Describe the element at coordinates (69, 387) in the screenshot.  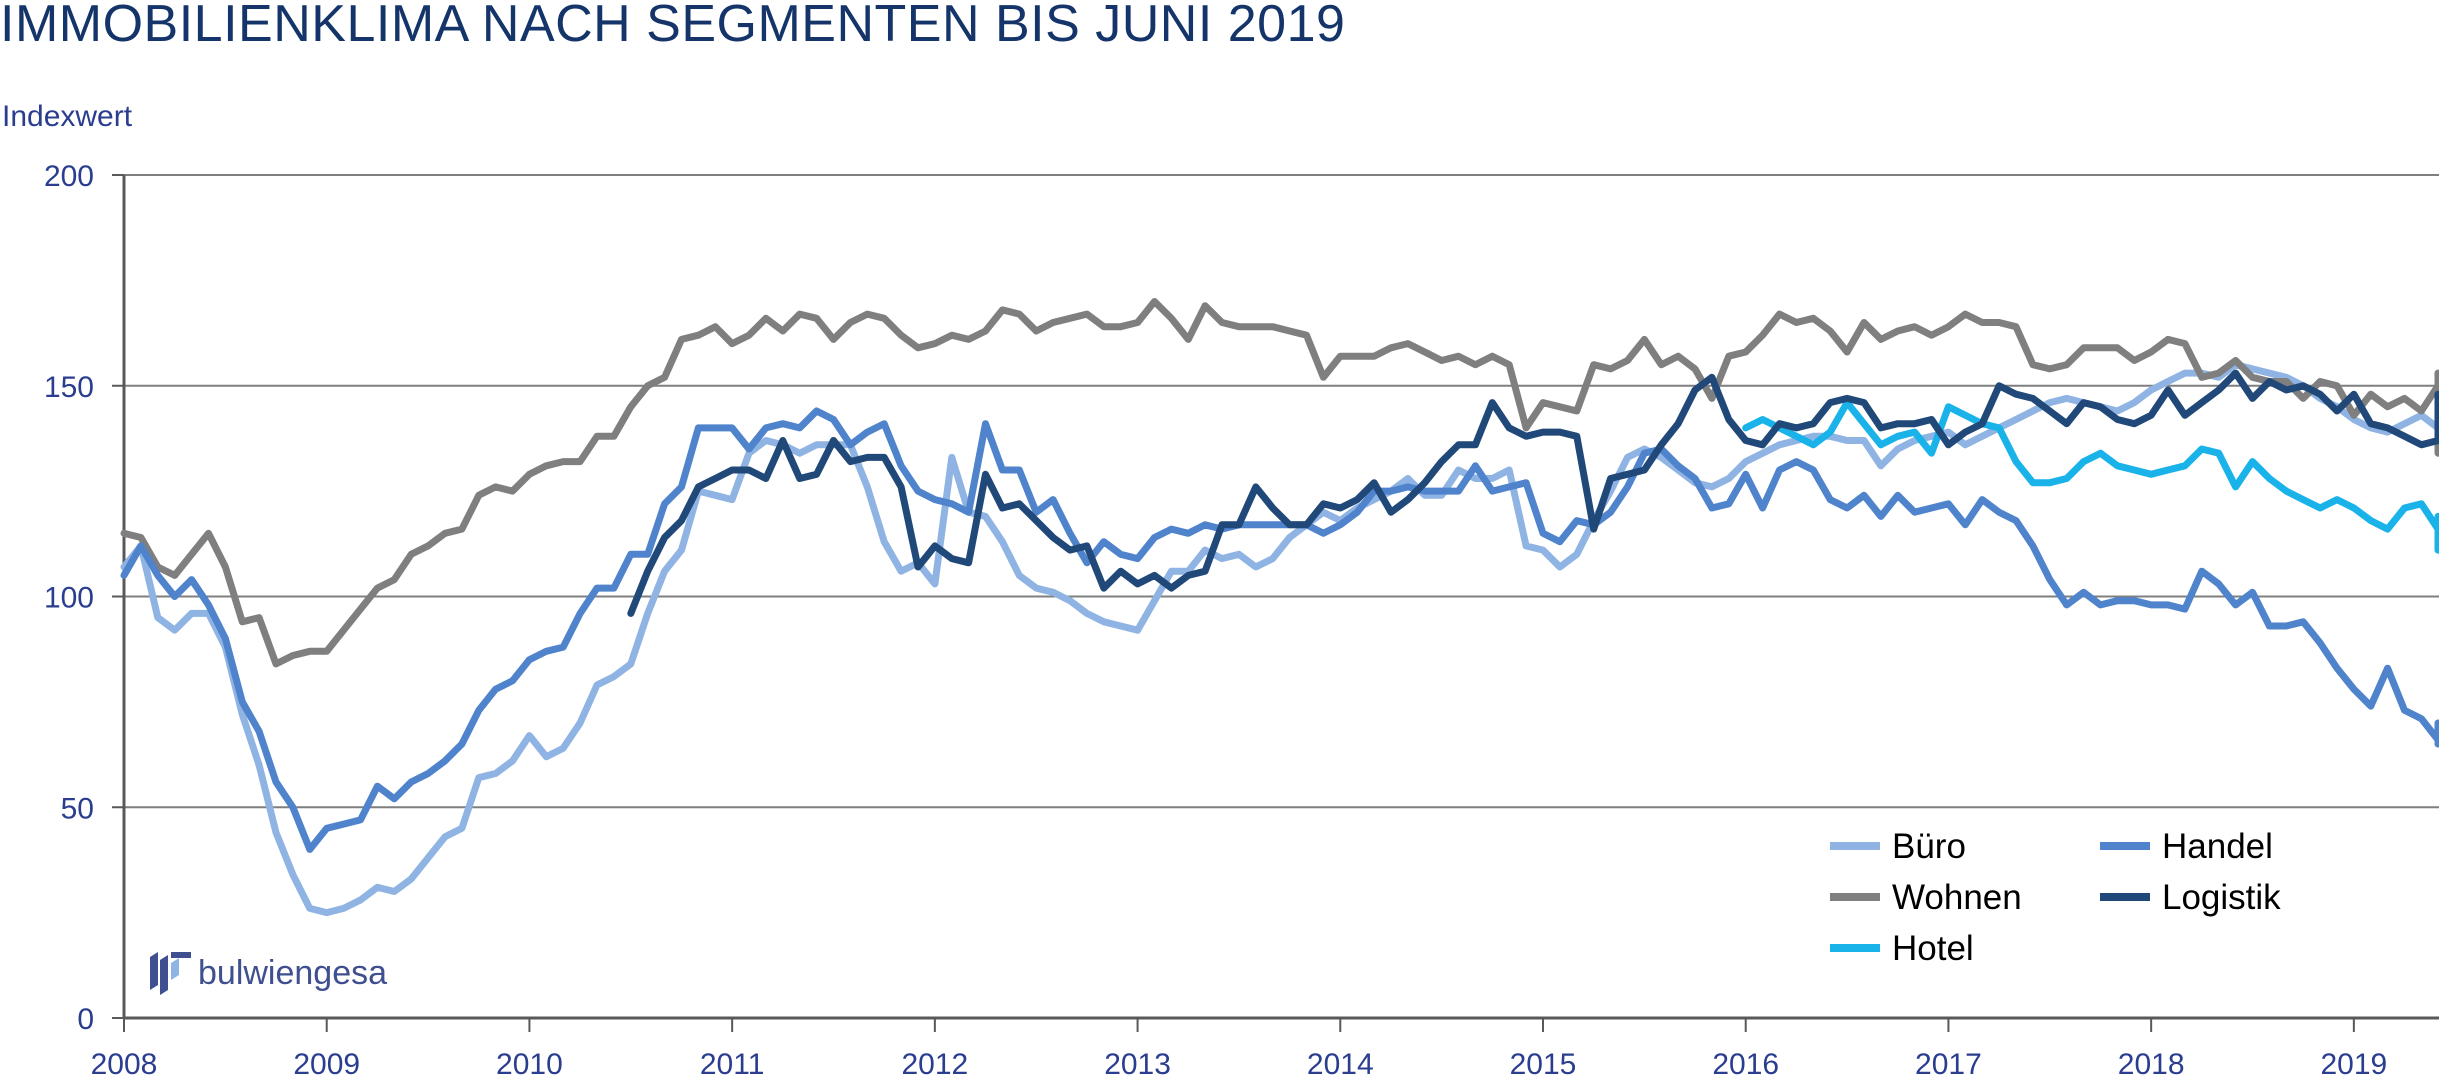
I see `y-tick-label: 150` at that location.